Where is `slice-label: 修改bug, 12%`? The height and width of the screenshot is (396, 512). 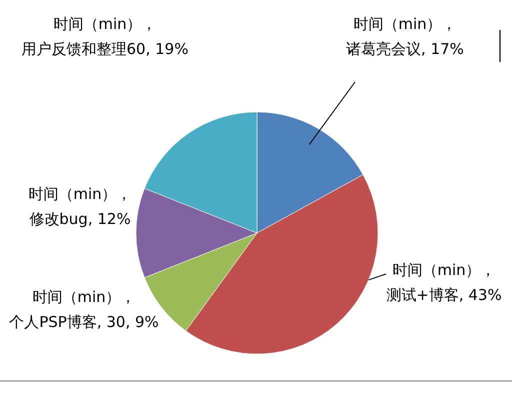
slice-label: 修改bug, 12% is located at coordinates (80, 219).